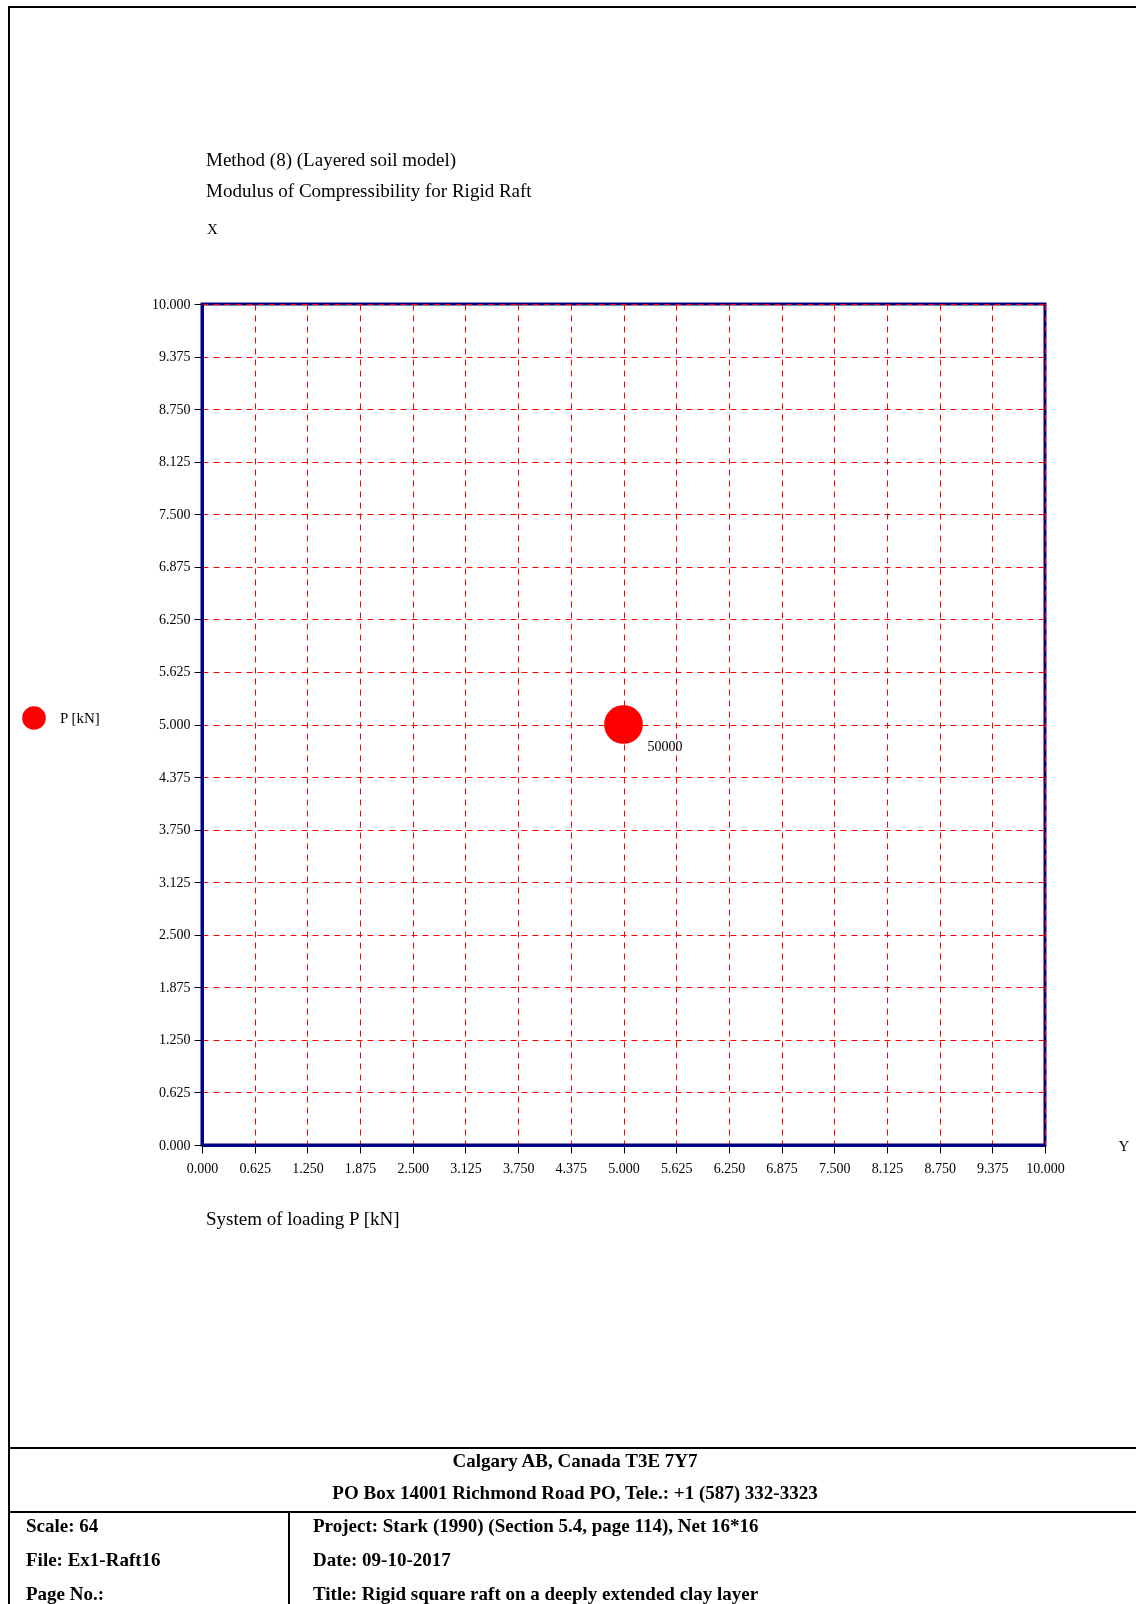  Describe the element at coordinates (835, 1168) in the screenshot. I see `x-tick-label: 7.500` at that location.